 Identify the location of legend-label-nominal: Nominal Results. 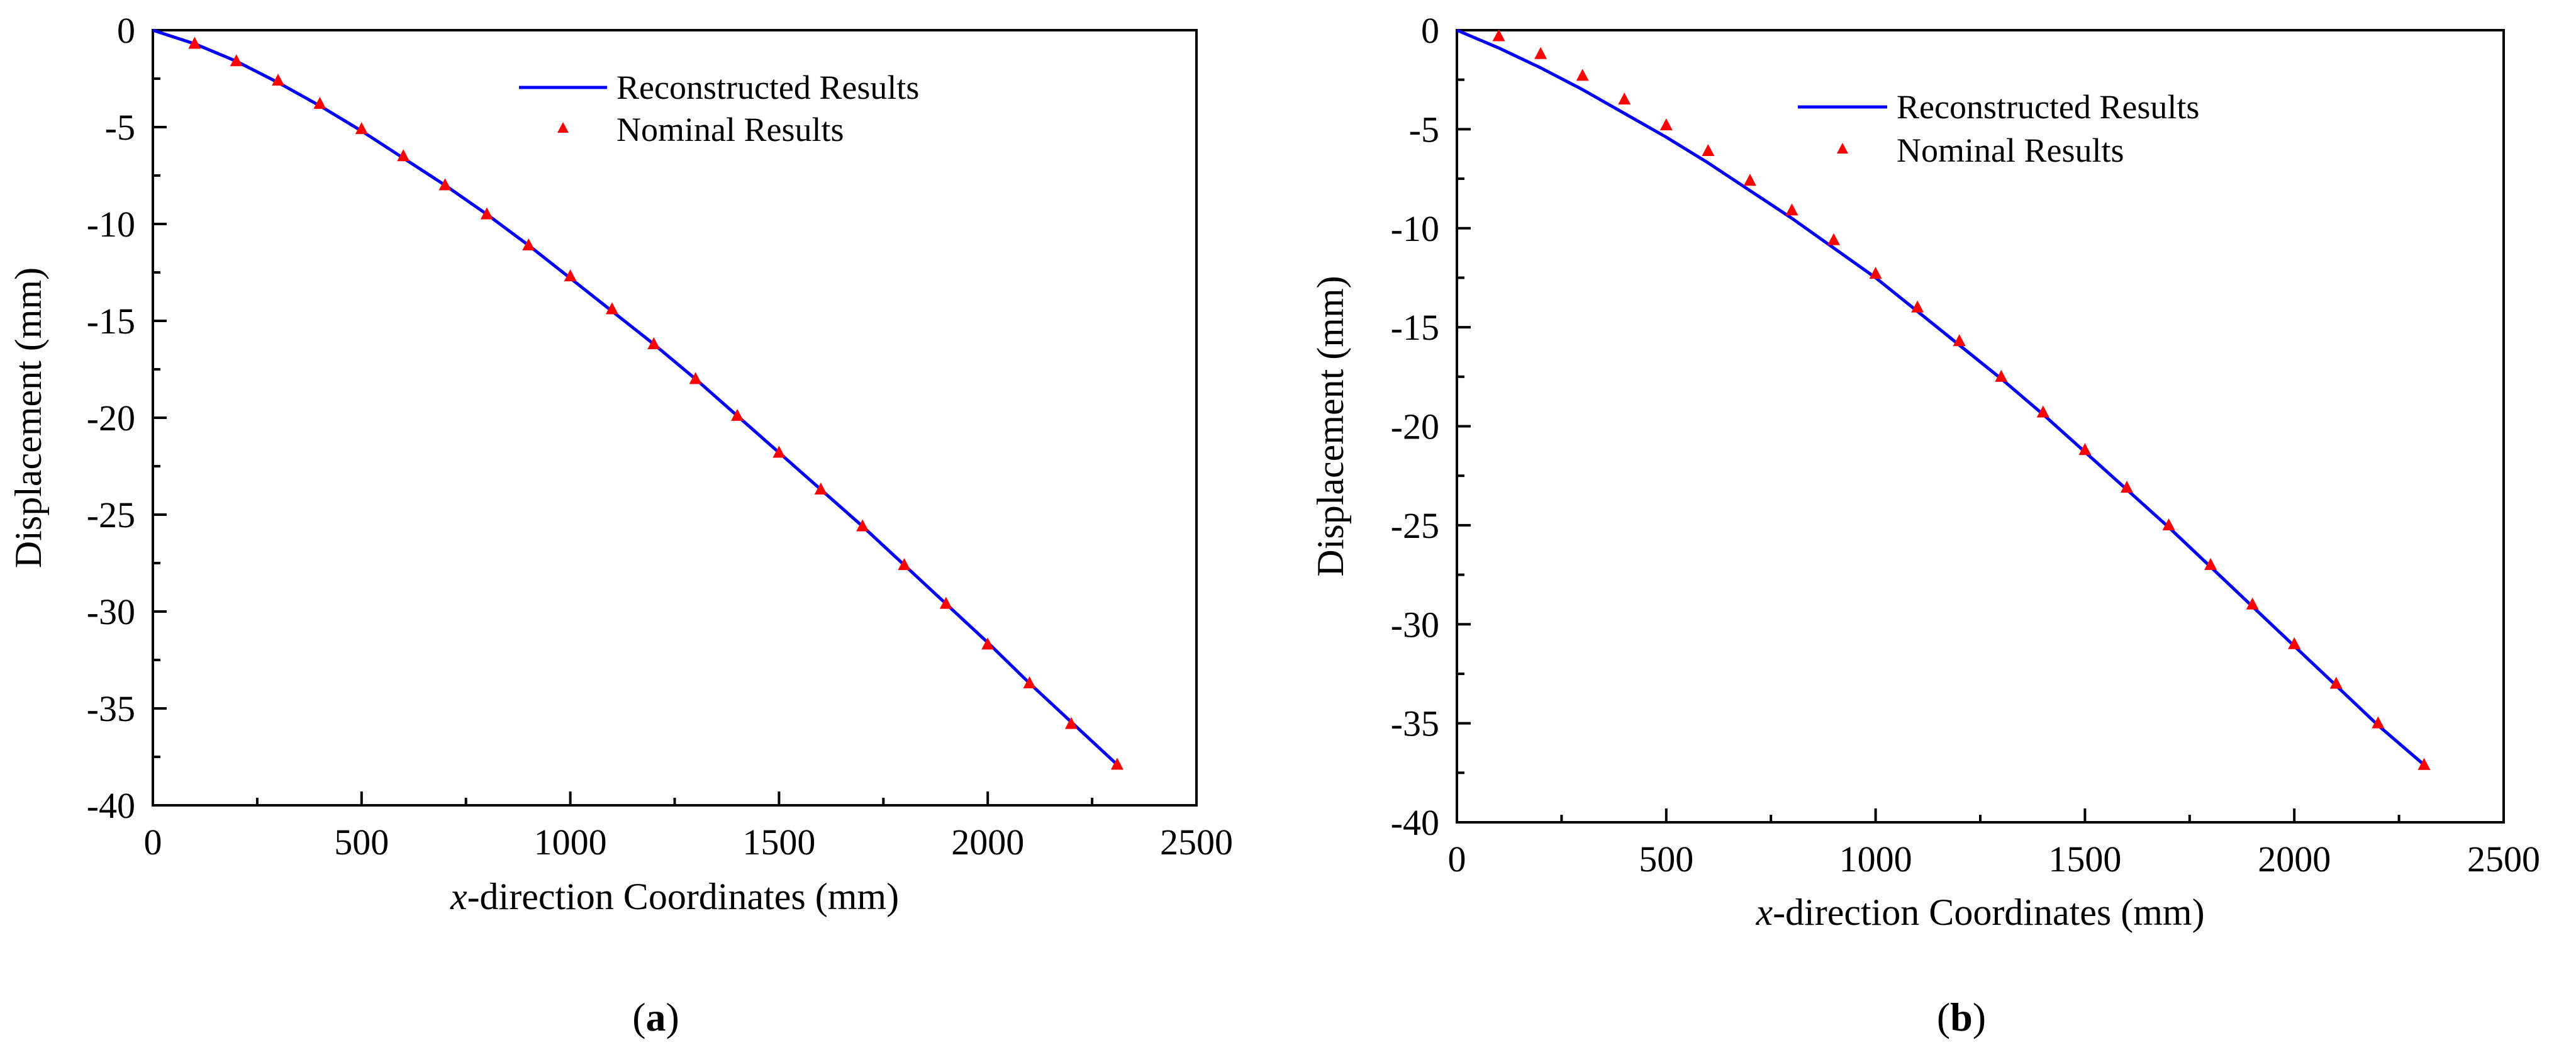
(730, 129).